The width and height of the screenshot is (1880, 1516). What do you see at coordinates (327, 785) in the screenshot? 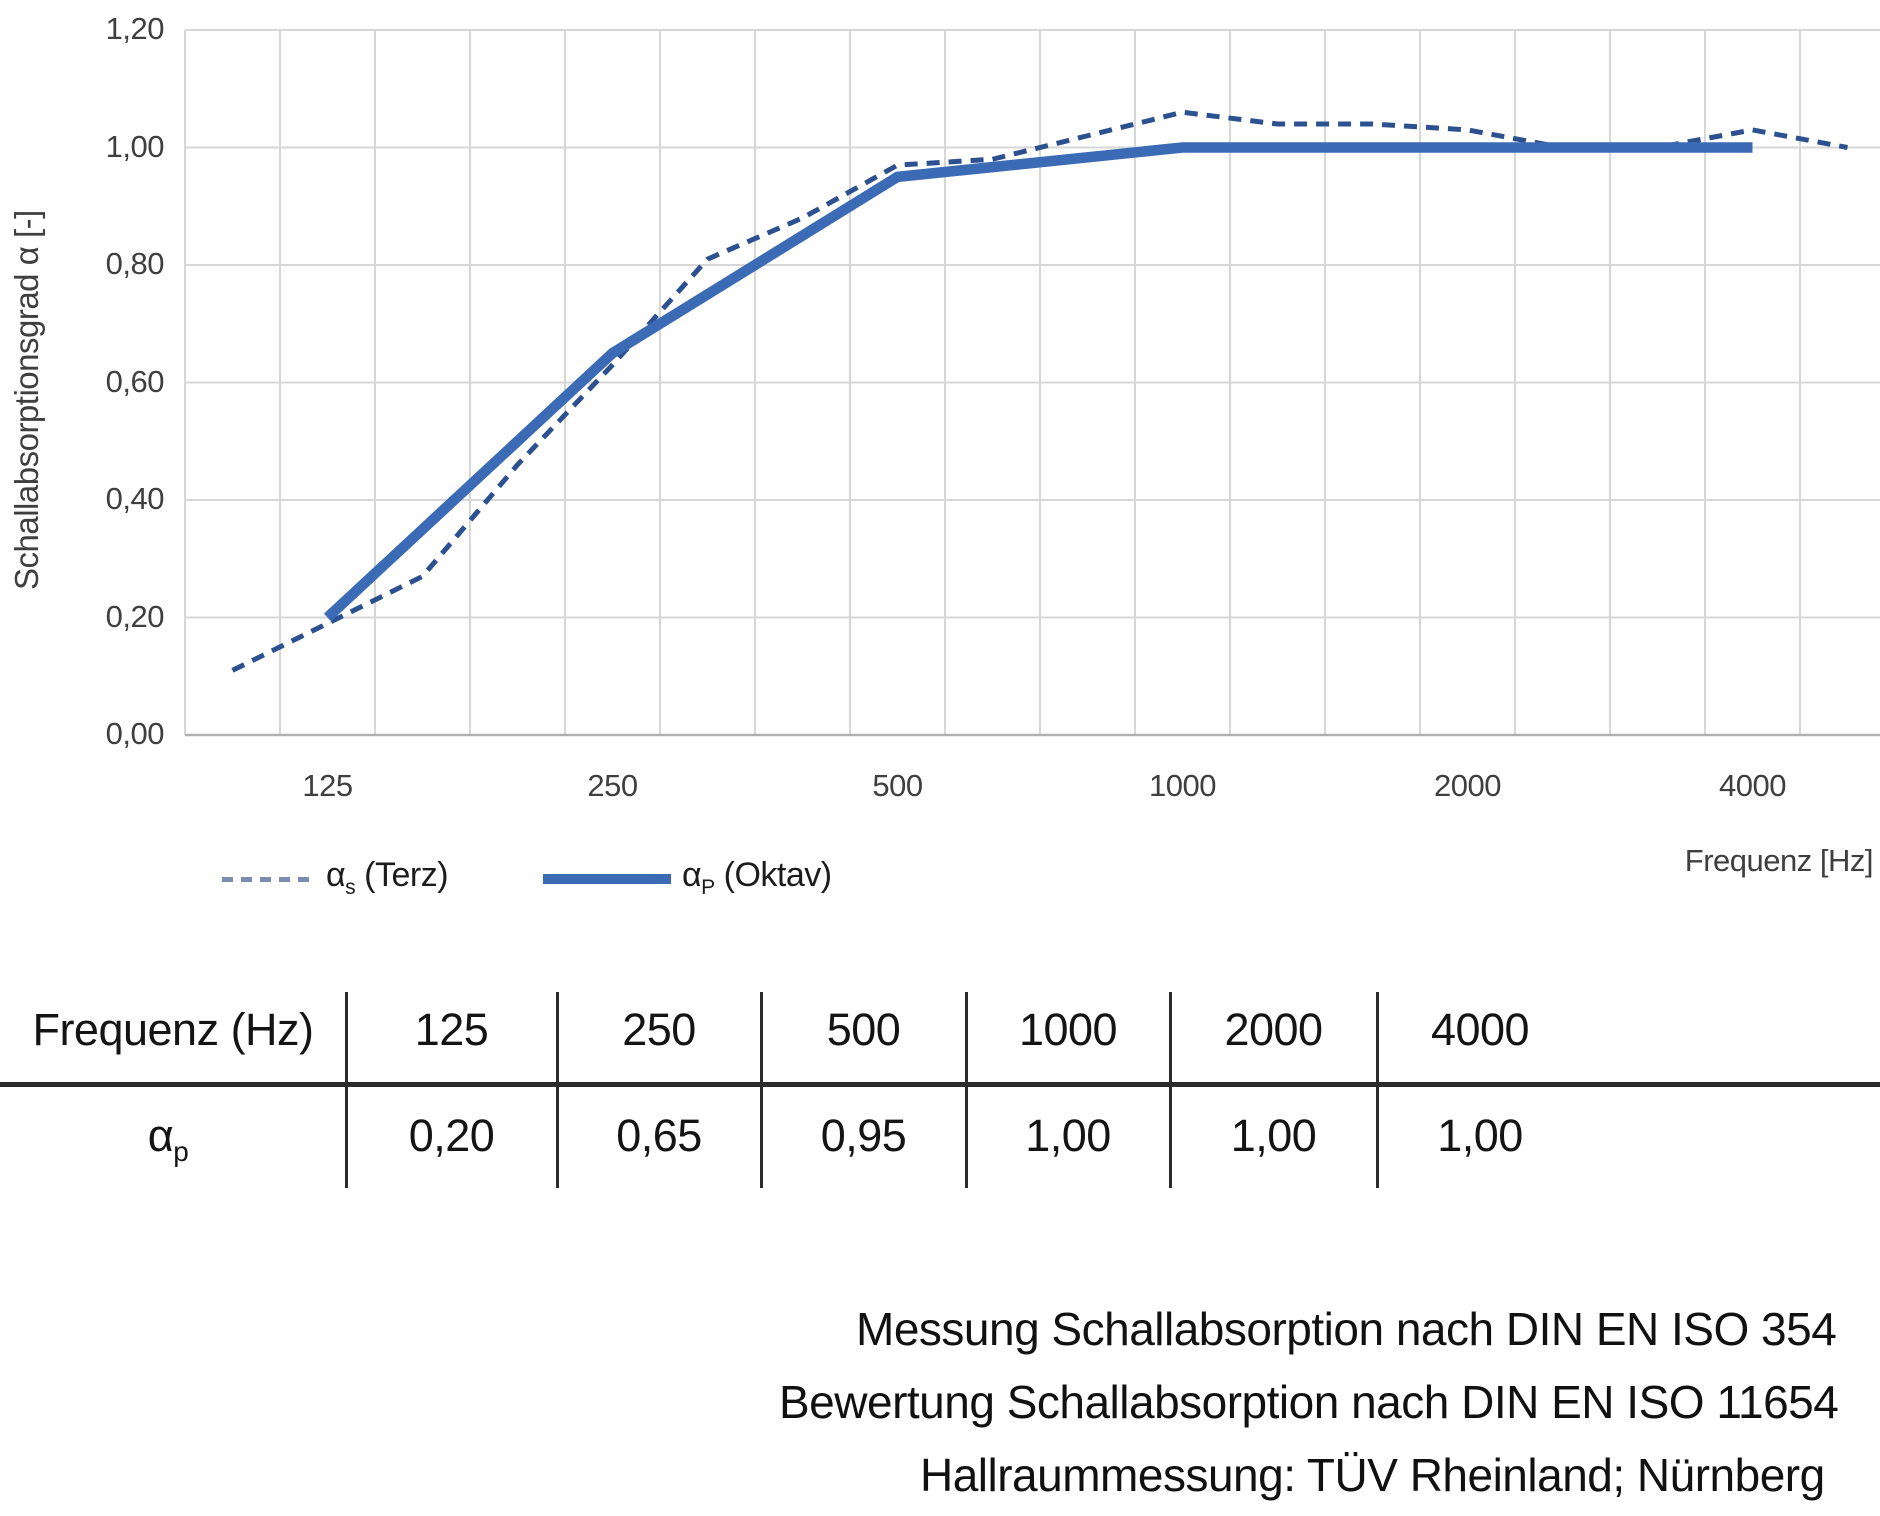
I see `x-tick-label: 125` at bounding box center [327, 785].